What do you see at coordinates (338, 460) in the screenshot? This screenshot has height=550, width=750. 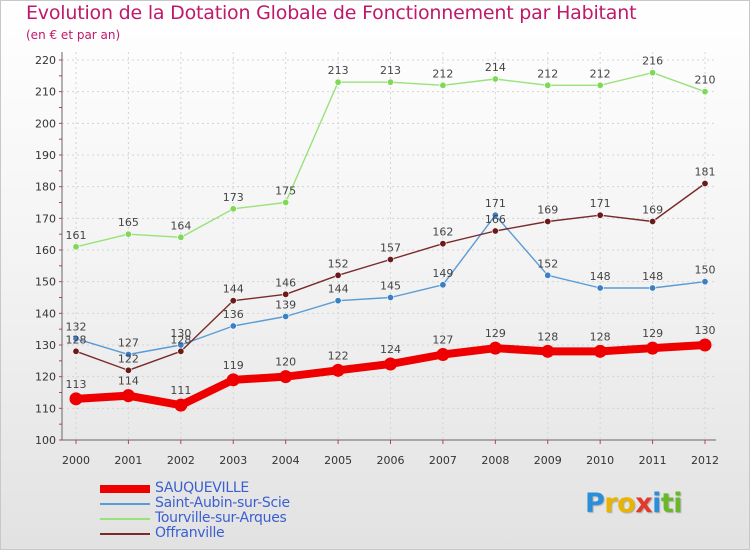 I see `x-tick-label: 2005` at bounding box center [338, 460].